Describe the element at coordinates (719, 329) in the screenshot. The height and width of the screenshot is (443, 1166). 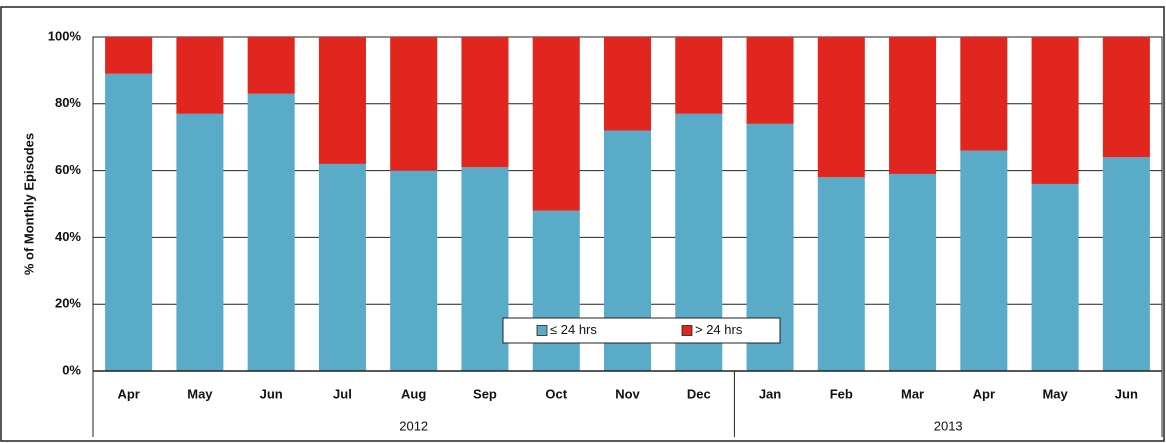
I see `legend-label: > 24 hrs` at that location.